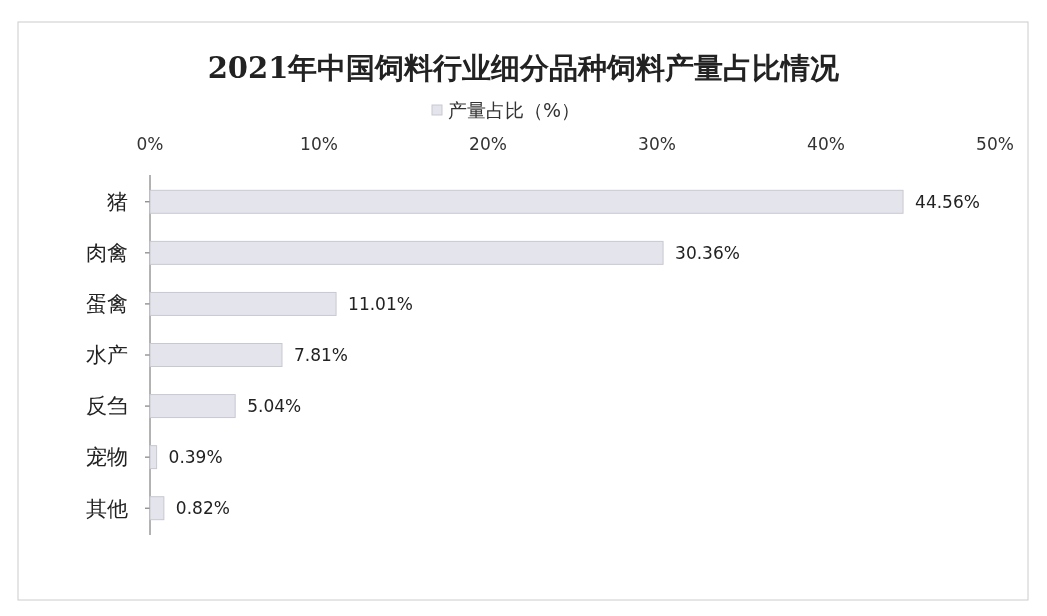 Image resolution: width=1047 pixels, height=616 pixels. What do you see at coordinates (320, 354) in the screenshot?
I see `data-label: 7.81%` at bounding box center [320, 354].